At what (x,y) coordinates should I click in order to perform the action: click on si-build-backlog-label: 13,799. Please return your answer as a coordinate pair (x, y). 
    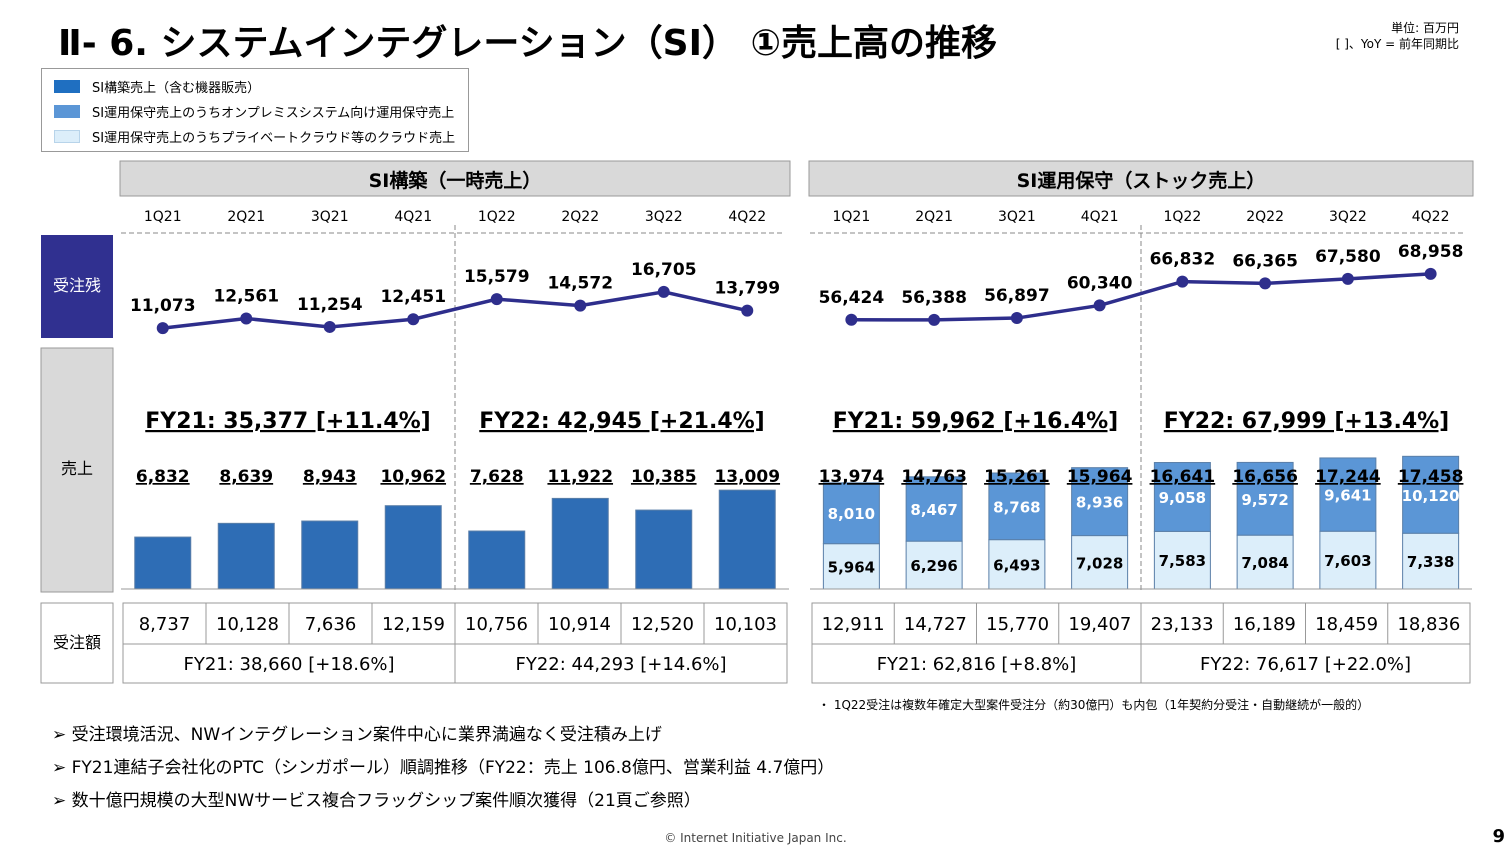
    Looking at the image, I should click on (747, 289).